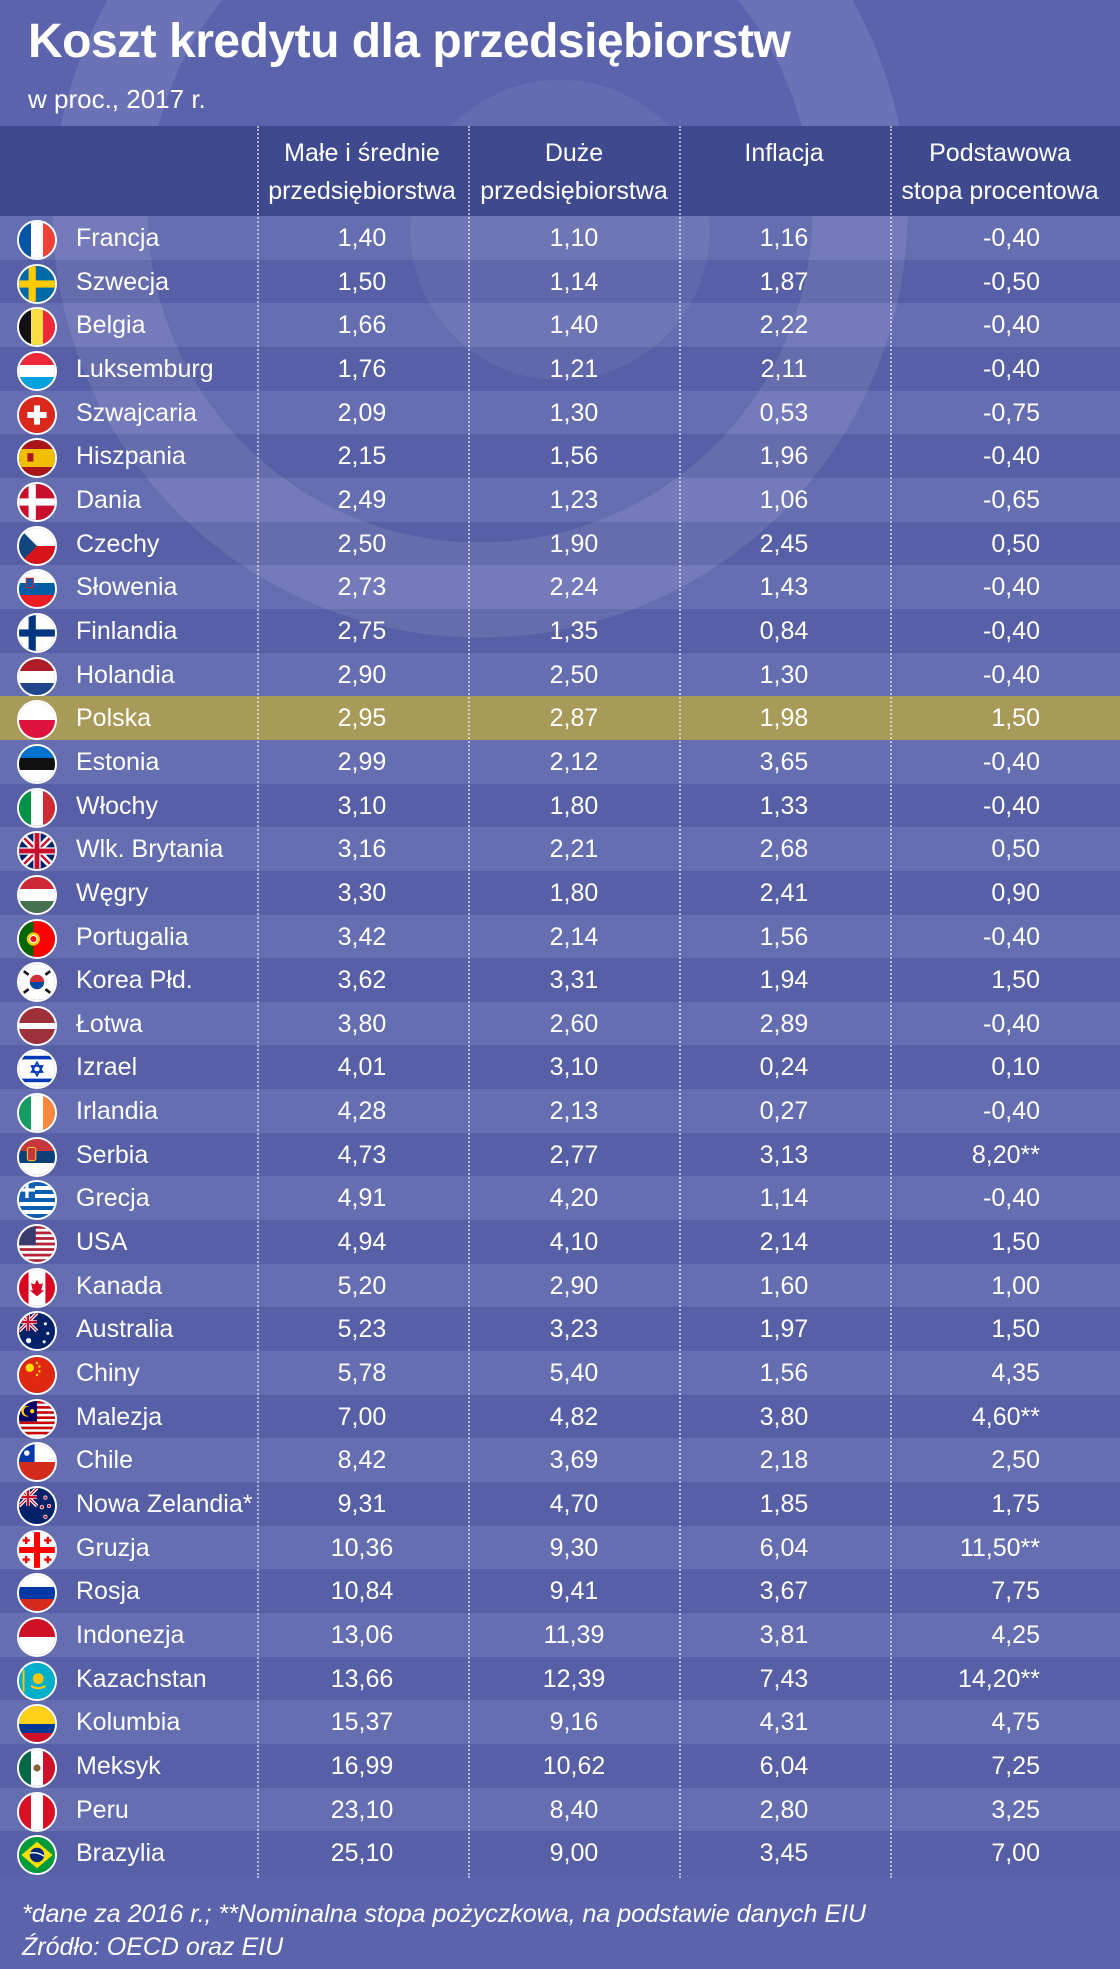 The width and height of the screenshot is (1120, 1969). Describe the element at coordinates (109, 1023) in the screenshot. I see `country-name: Łotwa` at that location.